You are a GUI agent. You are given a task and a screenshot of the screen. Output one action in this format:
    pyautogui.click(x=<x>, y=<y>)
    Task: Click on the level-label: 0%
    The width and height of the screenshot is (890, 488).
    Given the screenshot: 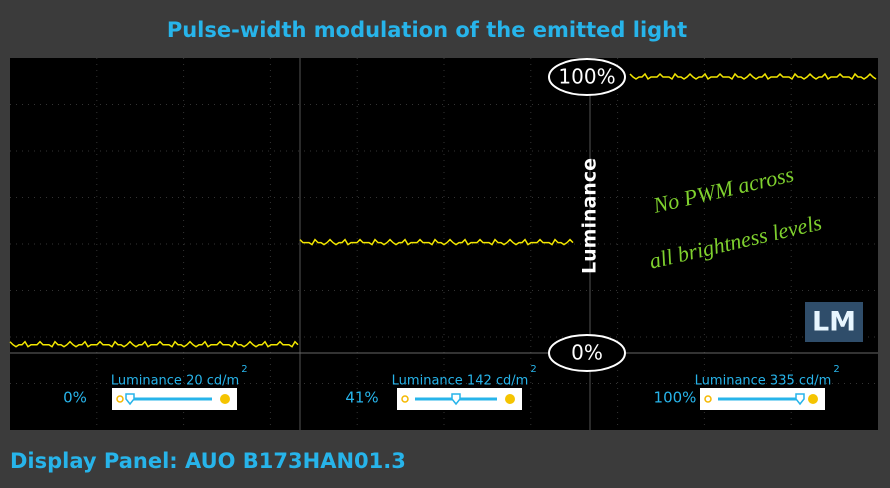 What is the action you would take?
    pyautogui.click(x=587, y=353)
    